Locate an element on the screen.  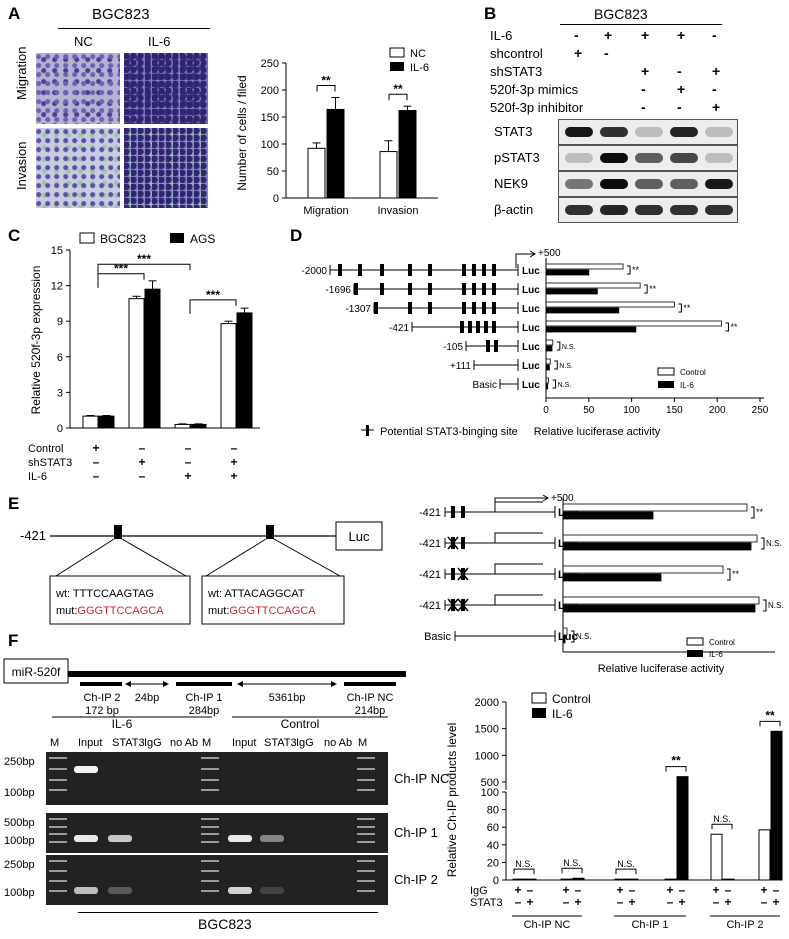
chart-d-construct-label: Basic is located at coordinates (485, 385).